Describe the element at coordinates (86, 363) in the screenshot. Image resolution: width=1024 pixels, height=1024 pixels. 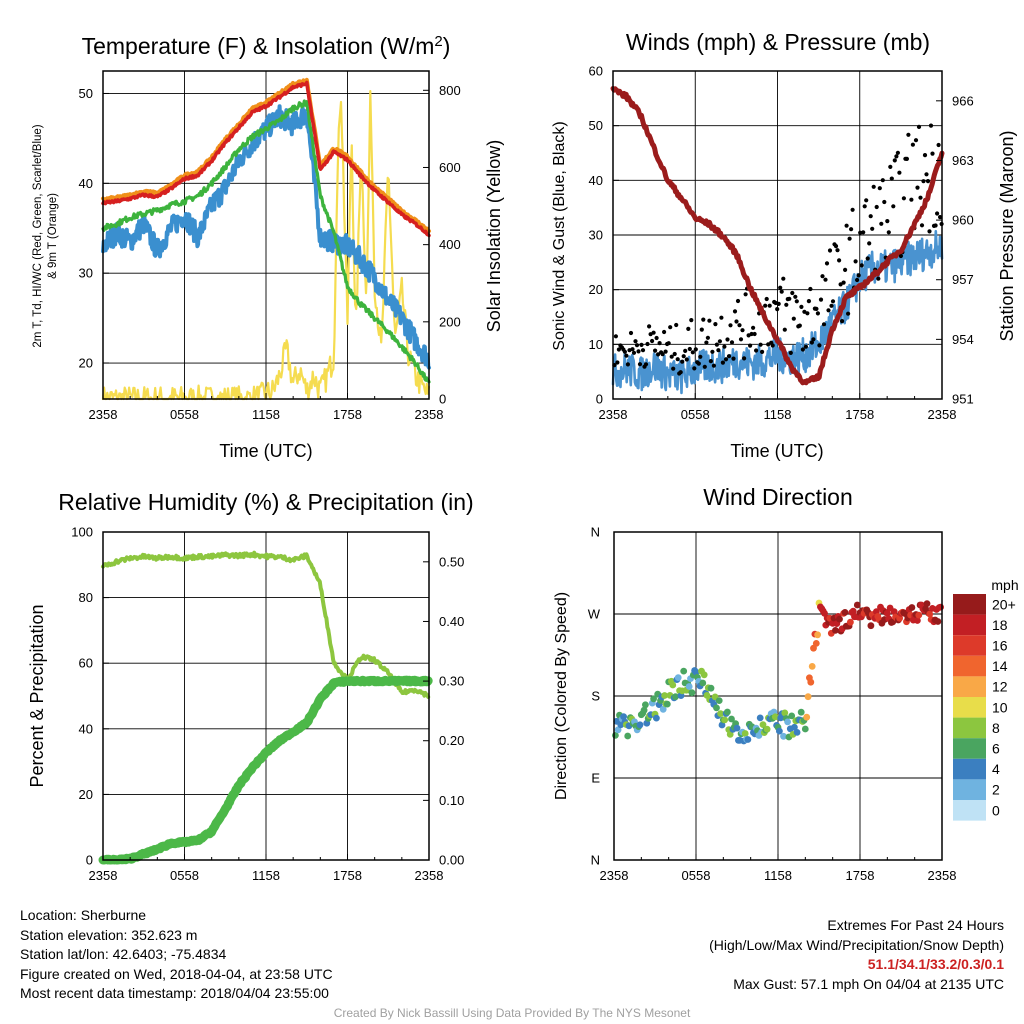
I see `temperature-y-tick-label: 20` at that location.